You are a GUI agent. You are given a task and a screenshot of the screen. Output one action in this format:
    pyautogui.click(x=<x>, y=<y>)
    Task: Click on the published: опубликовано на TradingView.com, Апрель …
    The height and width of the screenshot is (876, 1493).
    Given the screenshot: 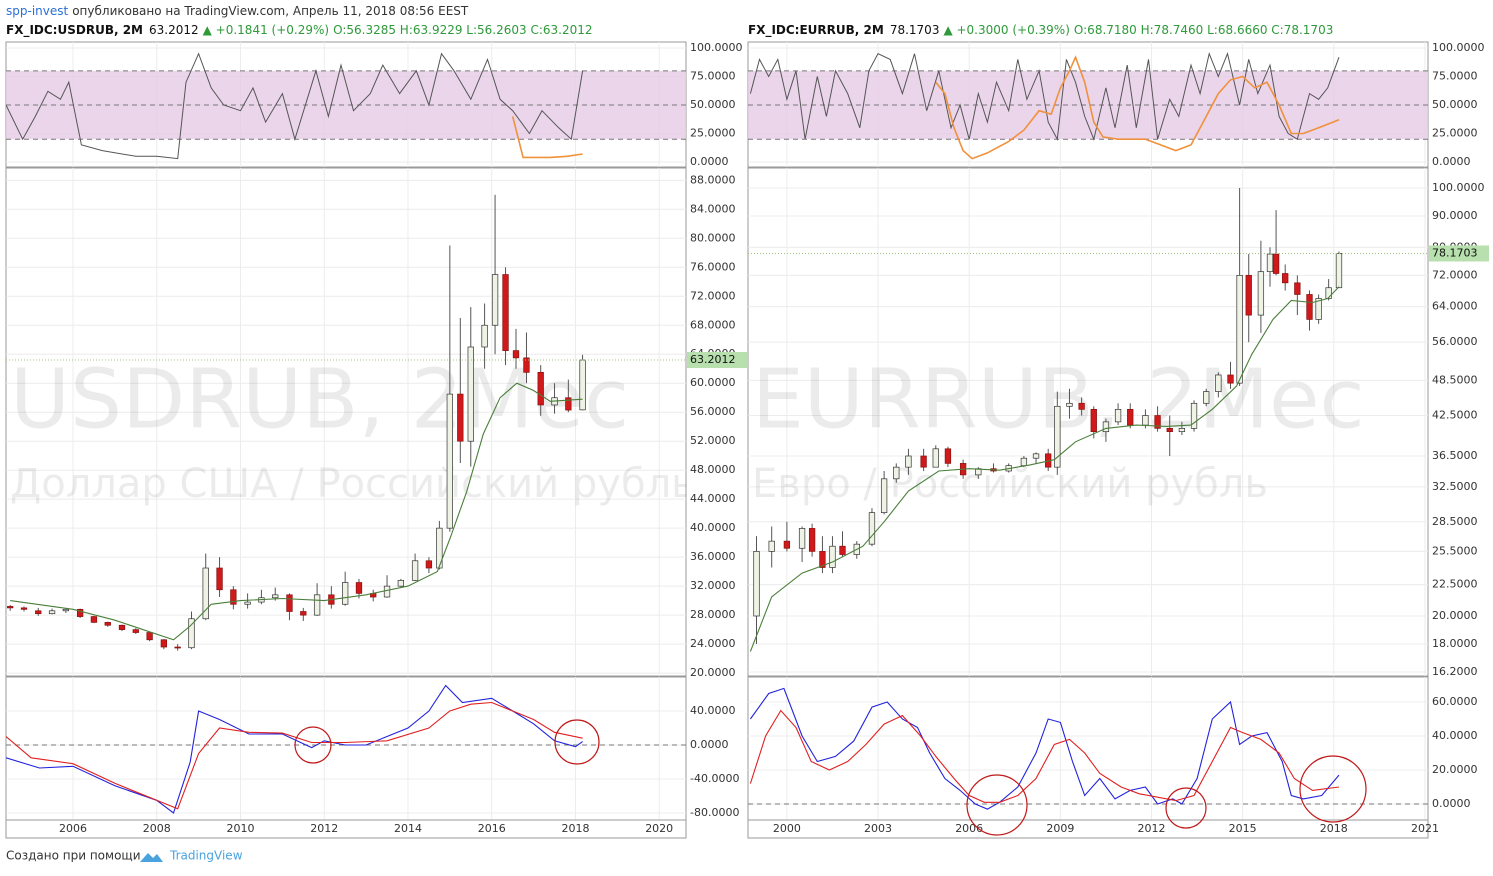 What is the action you would take?
    pyautogui.click(x=270, y=11)
    